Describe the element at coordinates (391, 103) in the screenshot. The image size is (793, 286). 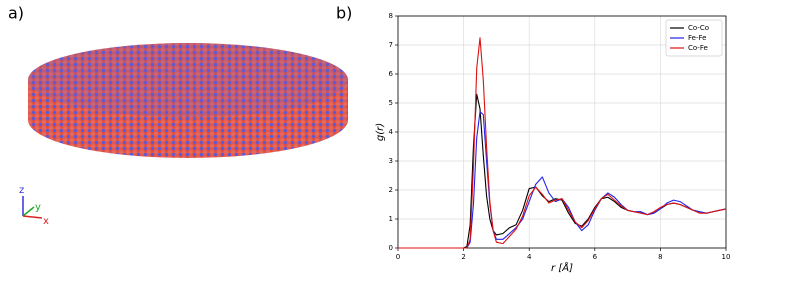
I see `y-tick-label: 5` at that location.